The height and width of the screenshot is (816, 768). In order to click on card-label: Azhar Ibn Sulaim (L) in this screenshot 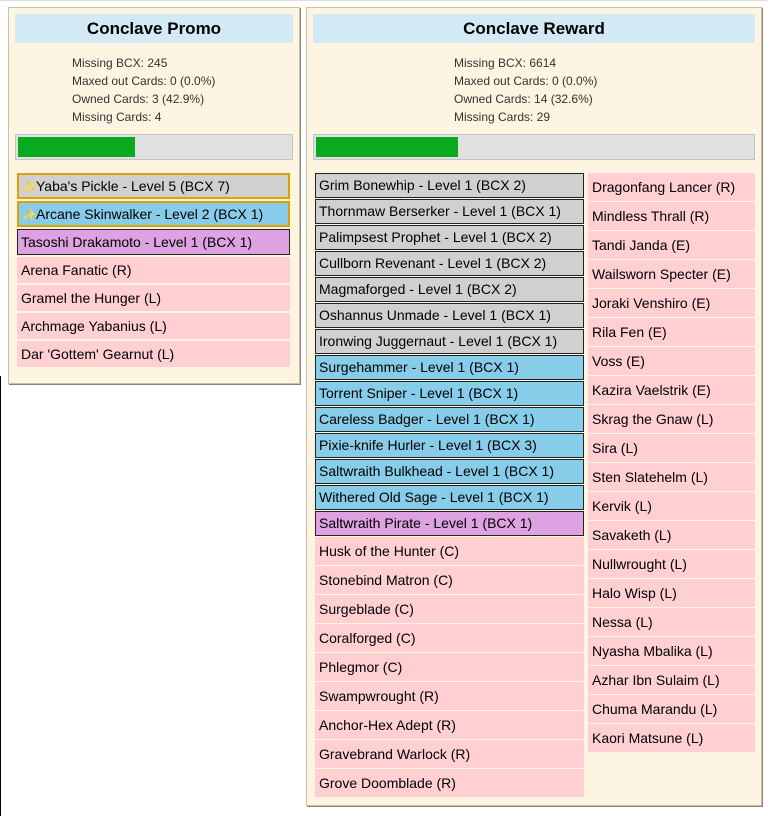, I will do `click(656, 680)`.